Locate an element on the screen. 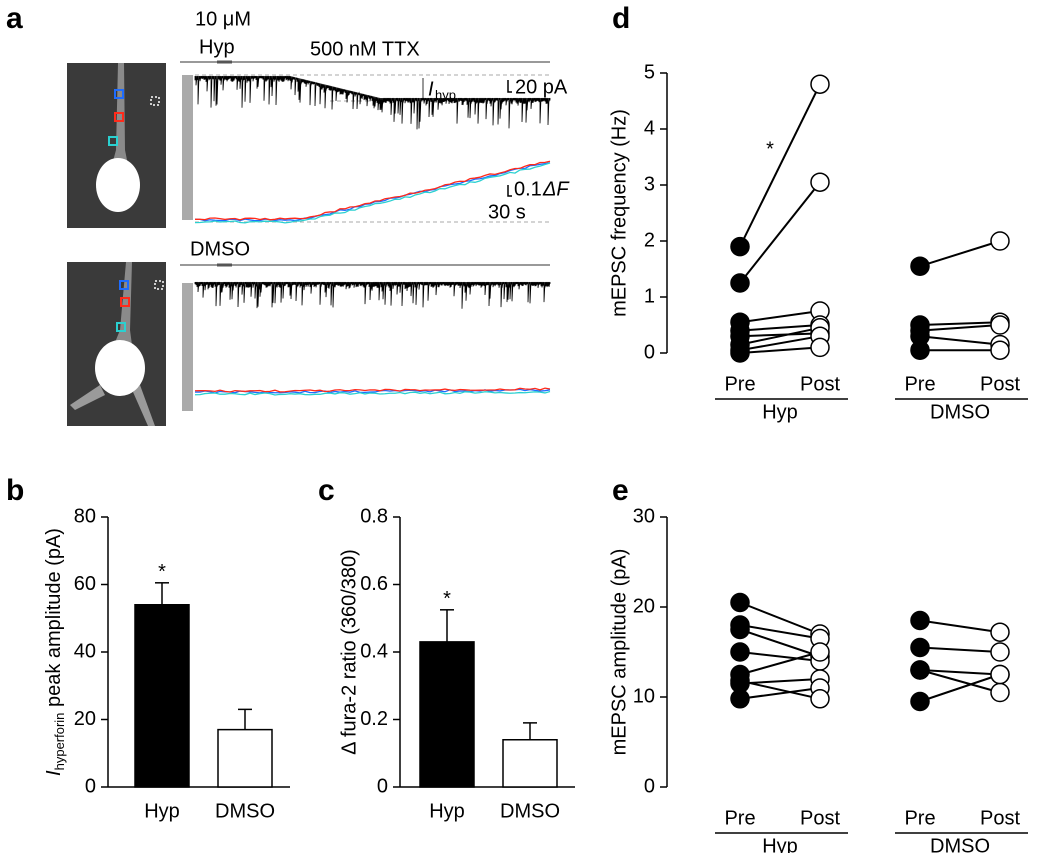 This screenshot has height=853, width=1050. group-label: Hyp is located at coordinates (780, 412).